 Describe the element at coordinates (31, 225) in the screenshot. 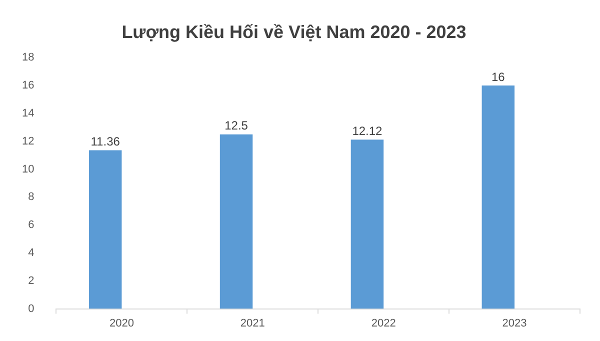

I see `y-tick-label: 6` at that location.